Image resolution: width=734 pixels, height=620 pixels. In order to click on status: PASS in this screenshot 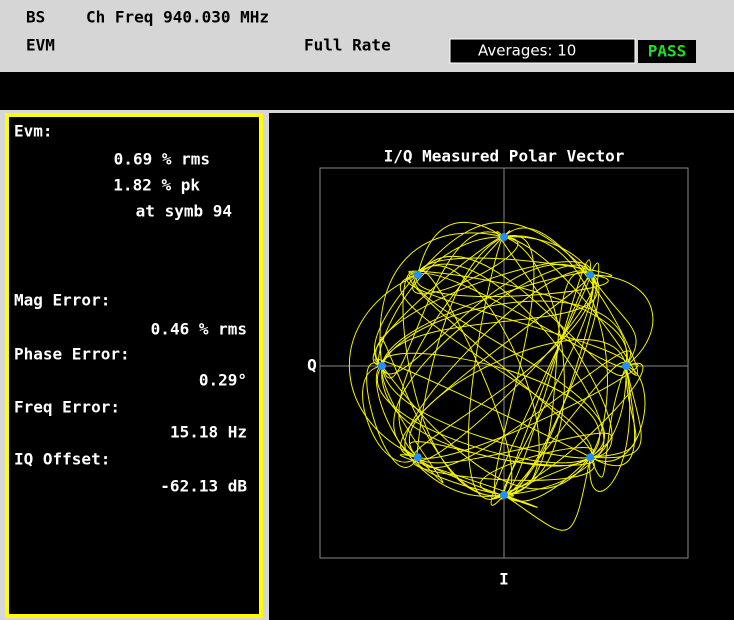, I will do `click(667, 51)`.